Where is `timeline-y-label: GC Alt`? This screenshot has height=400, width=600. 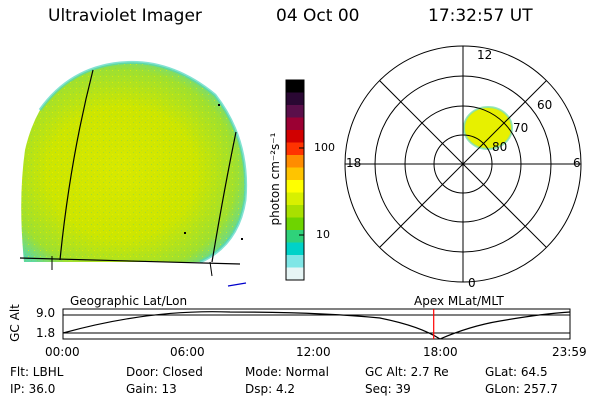 timeline-y-label: GC Alt is located at coordinates (15, 323).